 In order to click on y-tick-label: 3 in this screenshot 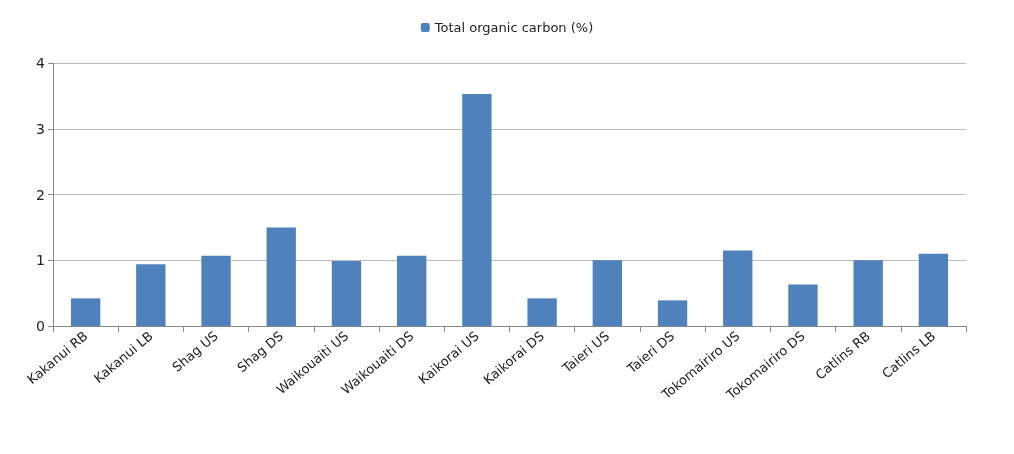, I will do `click(40, 128)`.